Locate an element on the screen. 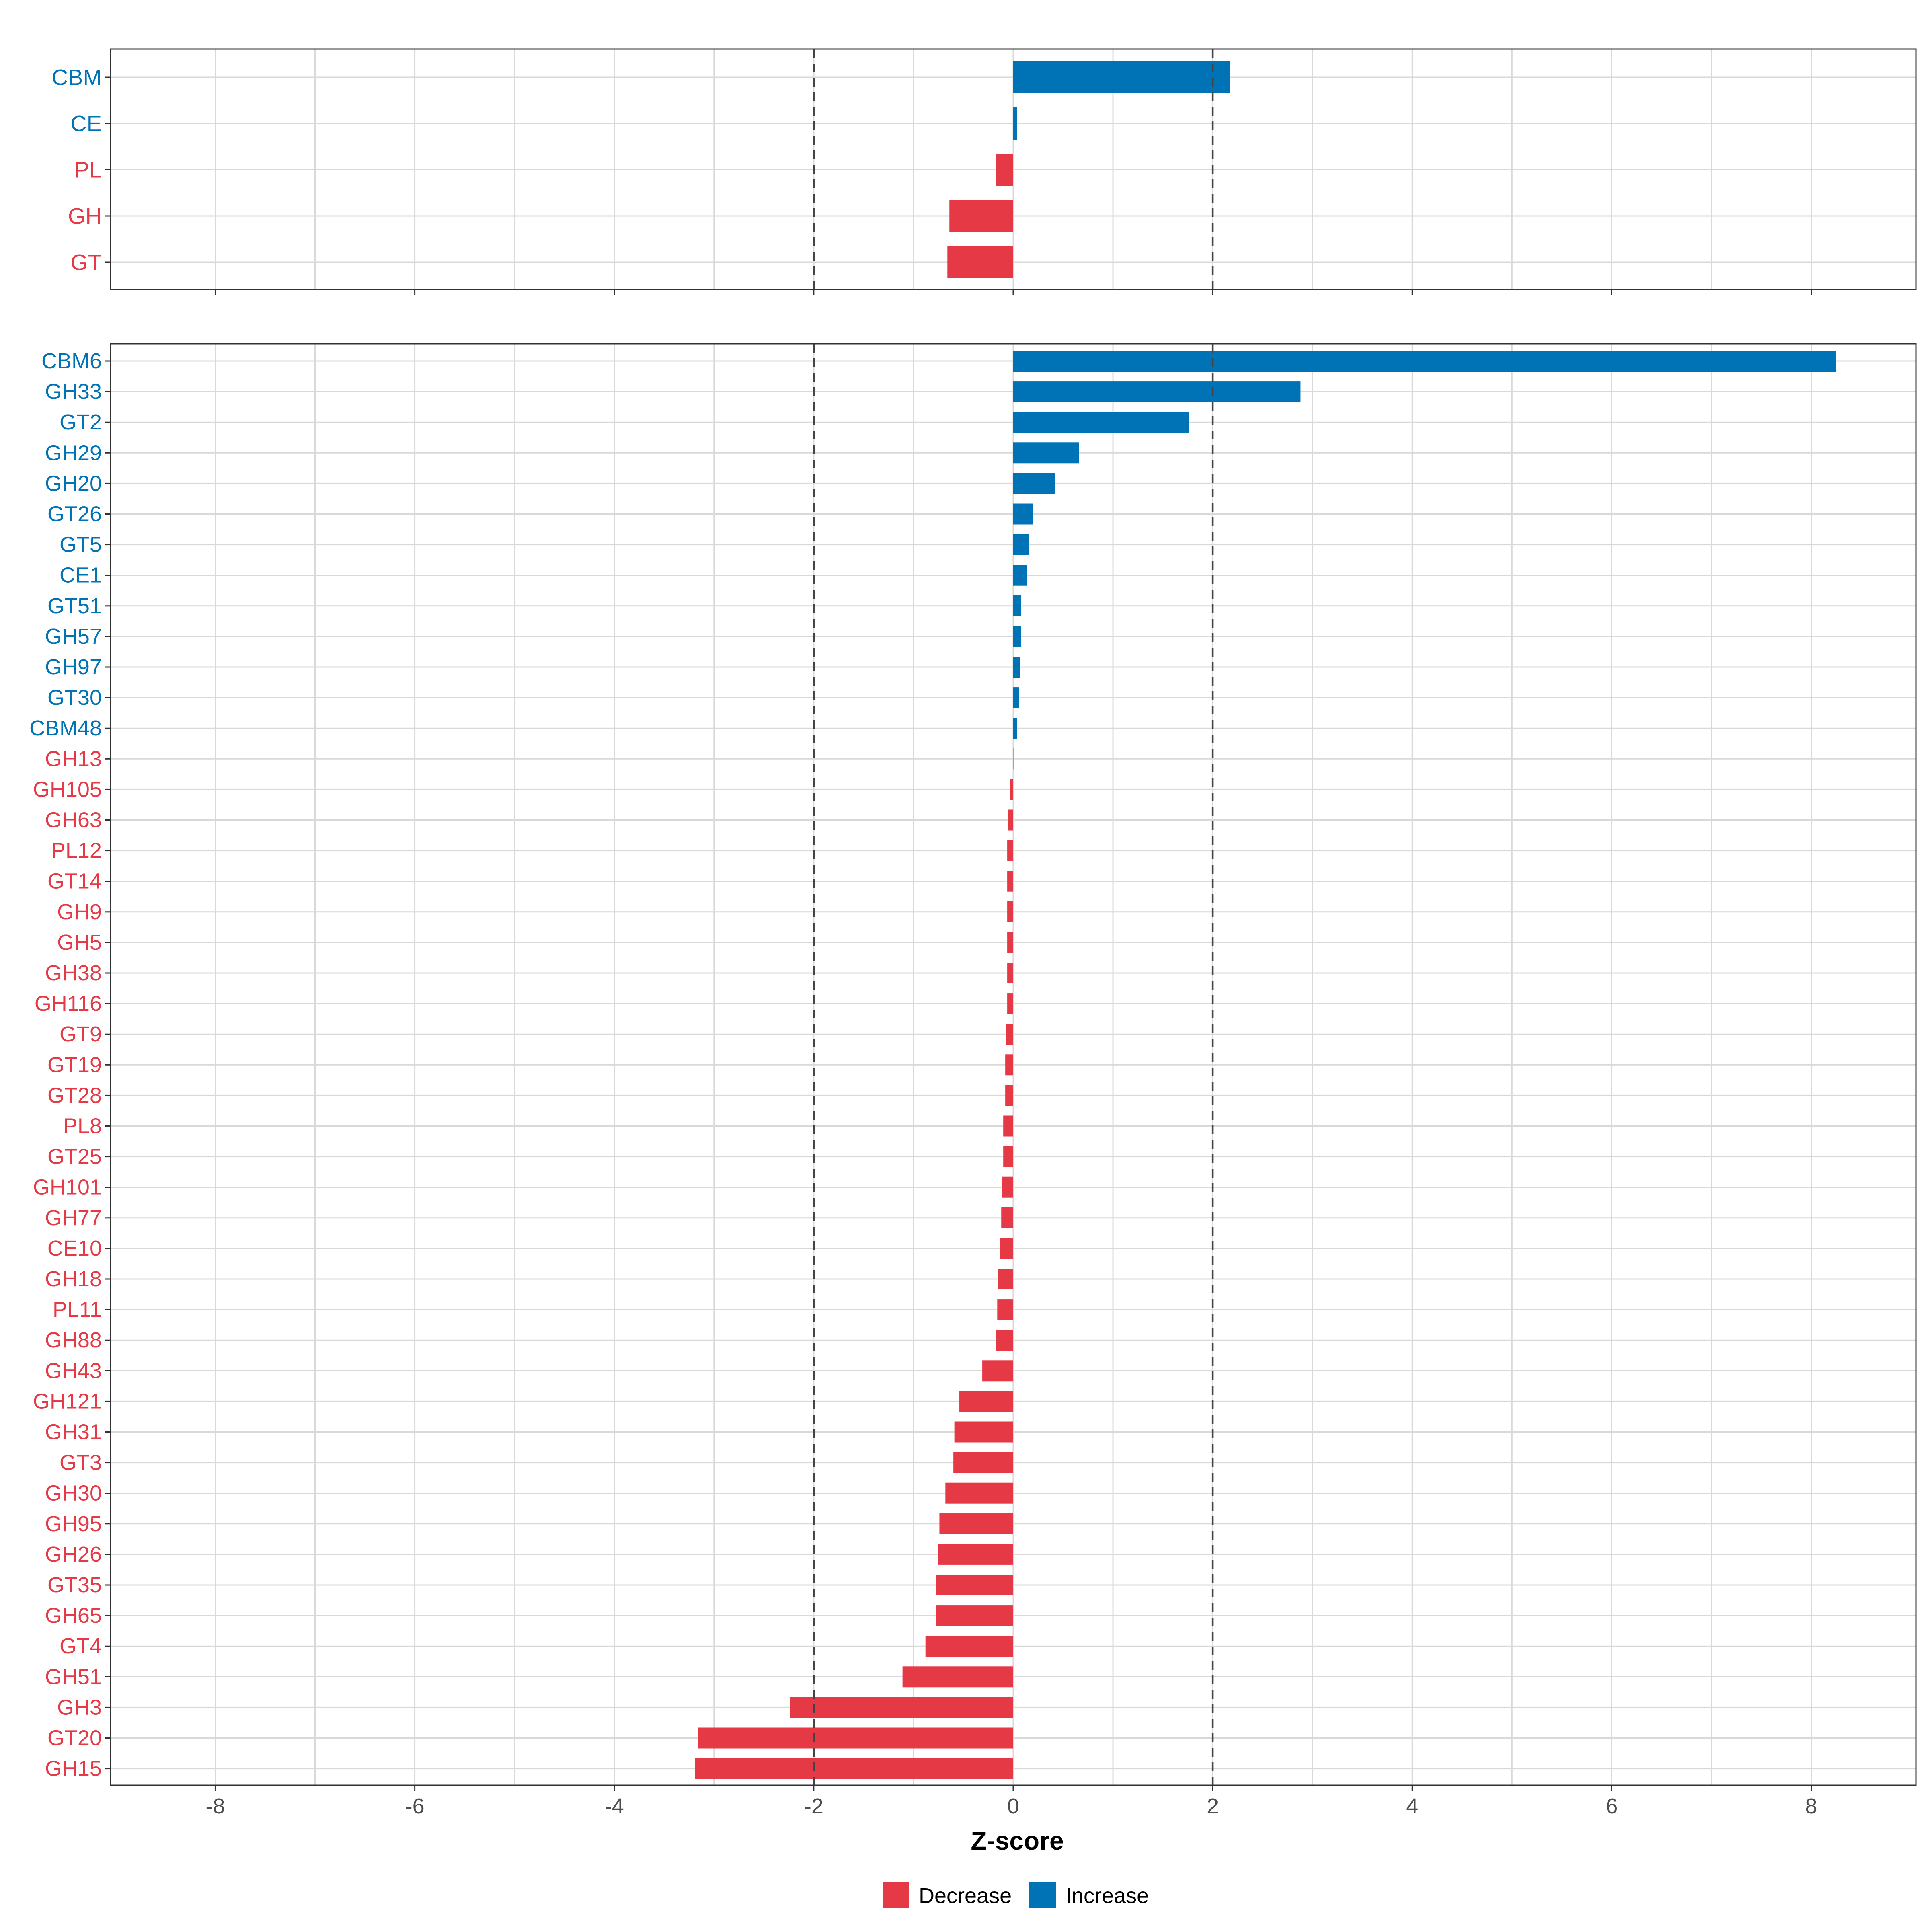 The image size is (1930, 1932). bar-gh105 is located at coordinates (1011, 789).